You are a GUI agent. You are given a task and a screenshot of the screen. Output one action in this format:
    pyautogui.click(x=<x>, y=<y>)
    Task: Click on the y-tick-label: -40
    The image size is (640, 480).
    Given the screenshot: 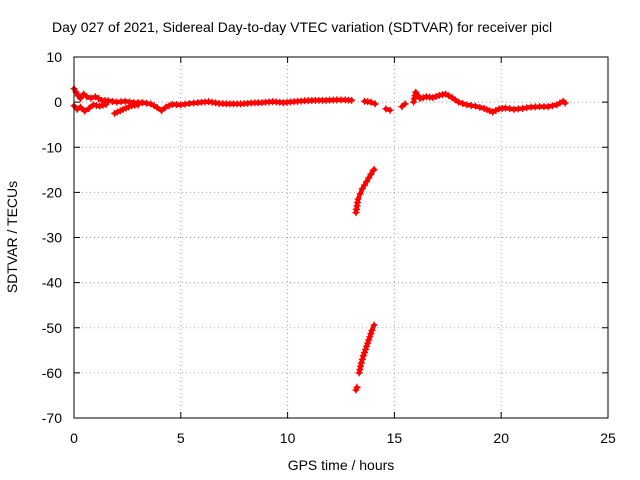 What is the action you would take?
    pyautogui.click(x=52, y=283)
    